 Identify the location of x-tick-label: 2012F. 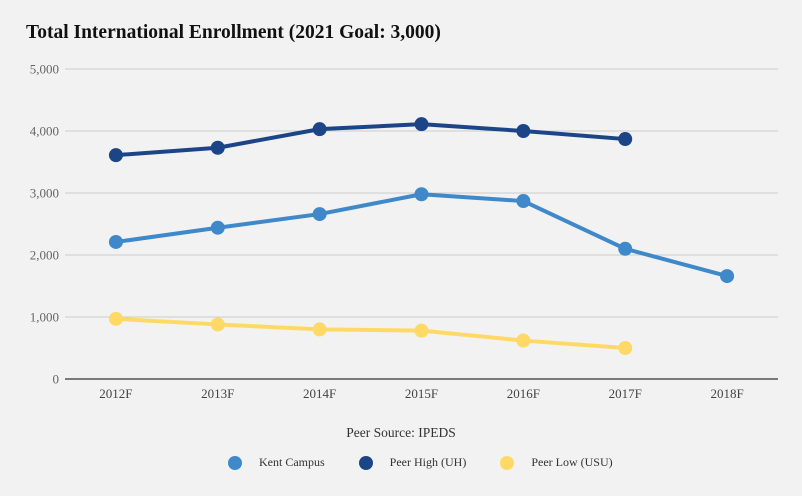
(115, 393).